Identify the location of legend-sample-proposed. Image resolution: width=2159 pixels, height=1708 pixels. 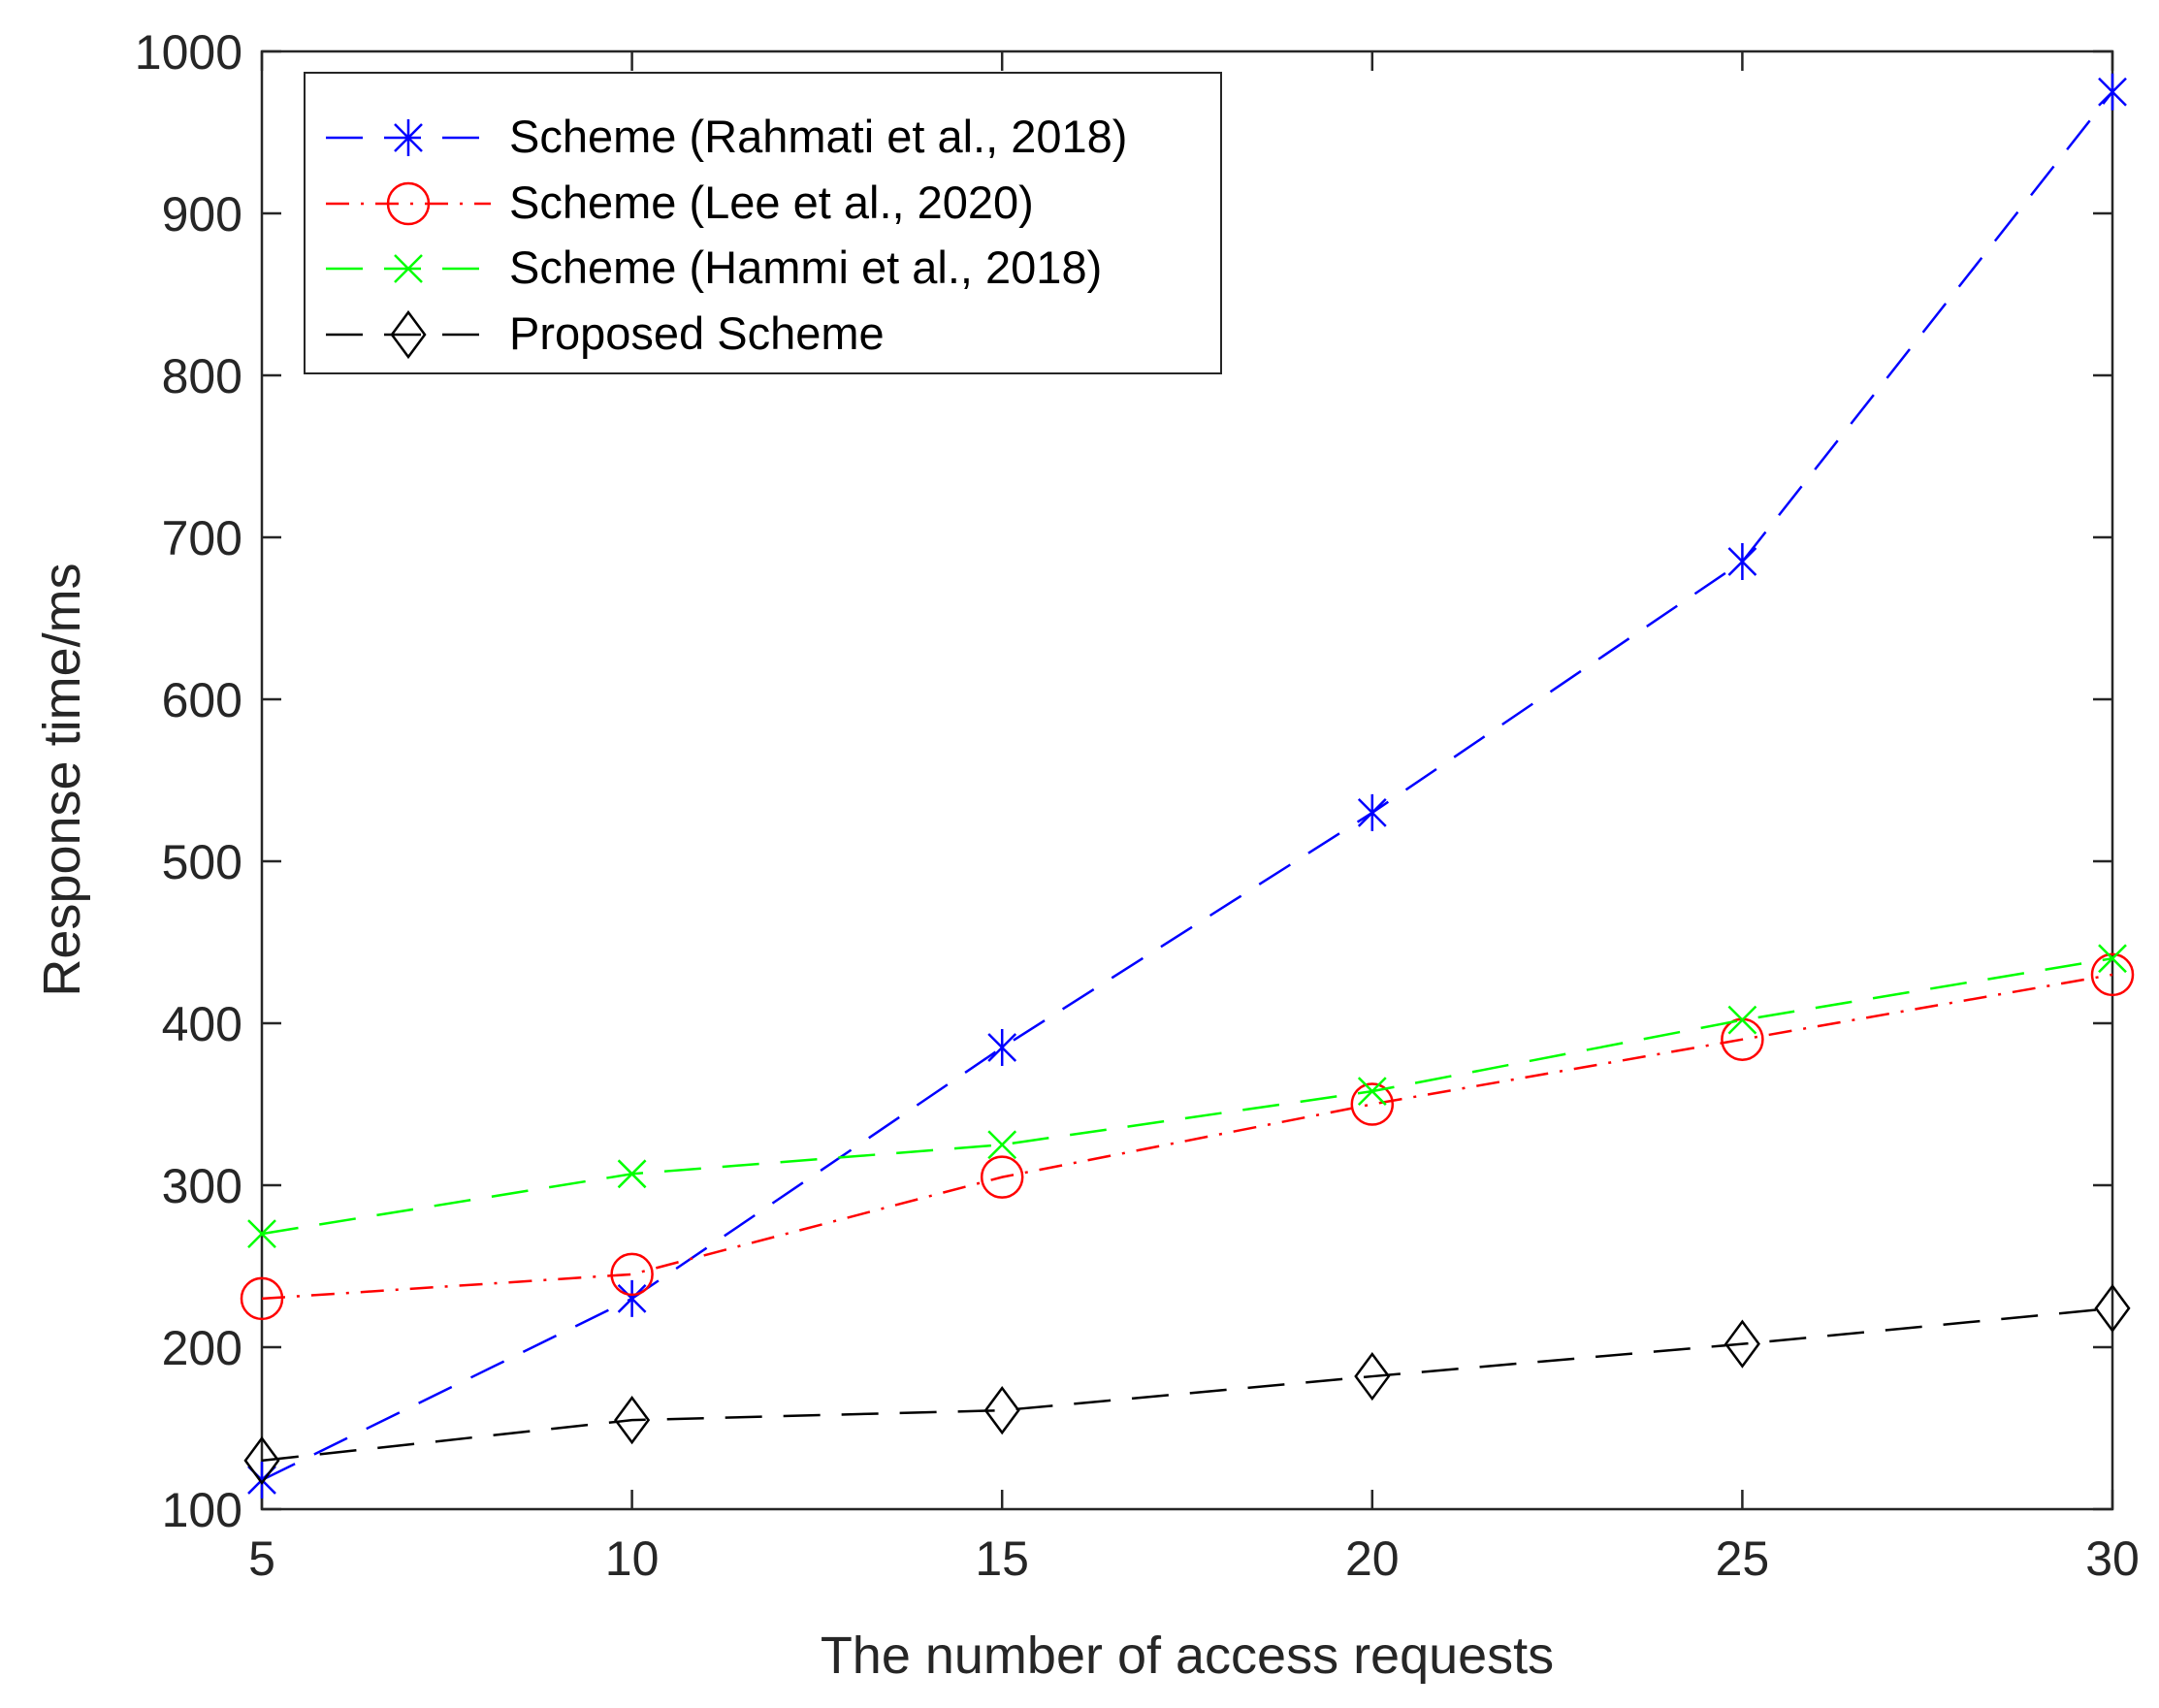
(408, 335).